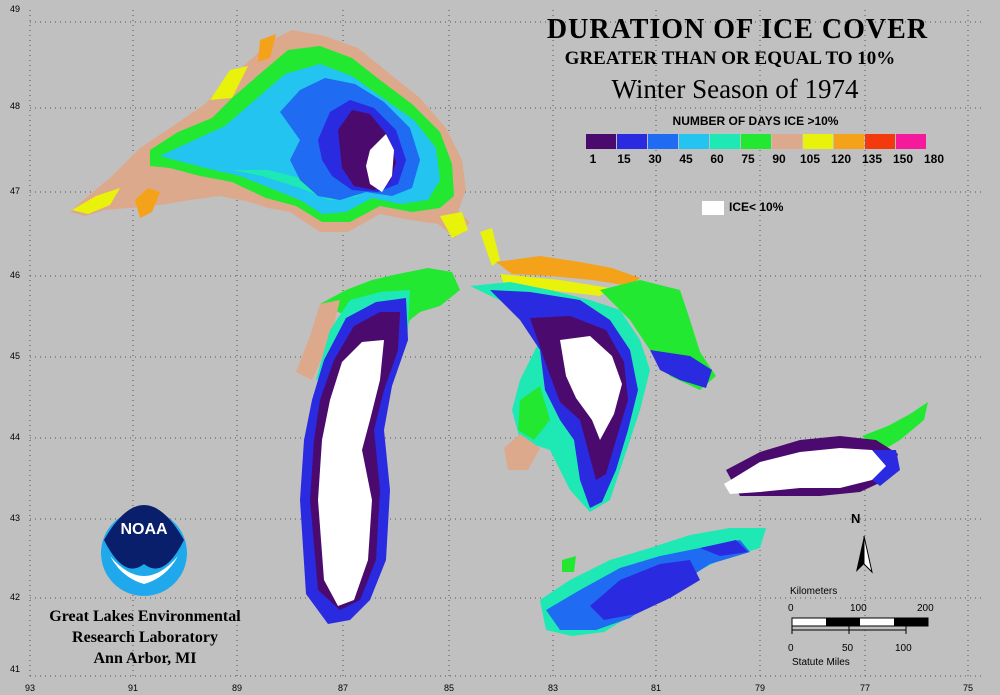 The image size is (1000, 695). What do you see at coordinates (748, 159) in the screenshot?
I see `legend-label: 75` at bounding box center [748, 159].